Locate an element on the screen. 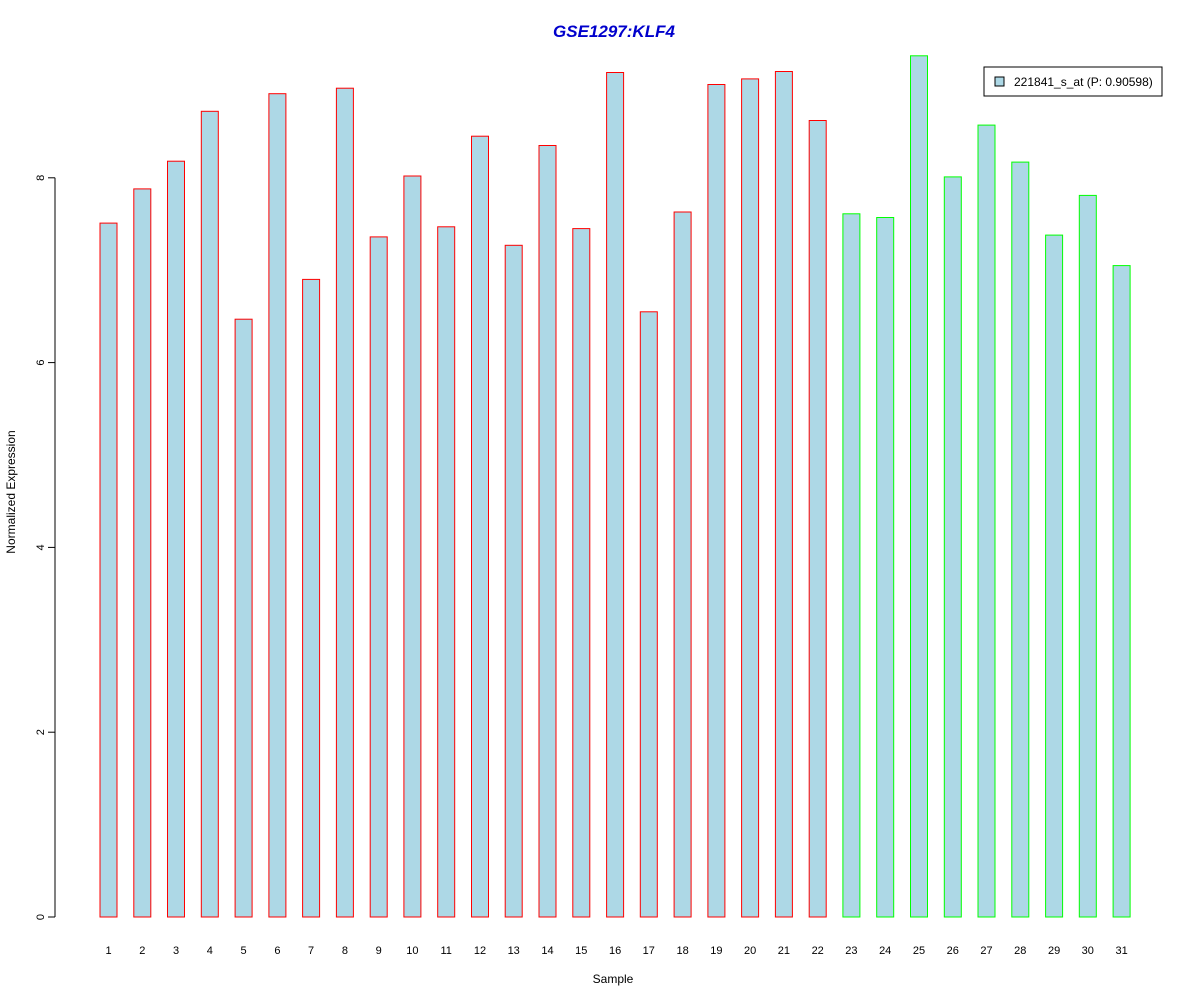 The height and width of the screenshot is (1000, 1200). x-tick-label: 25 is located at coordinates (919, 951).